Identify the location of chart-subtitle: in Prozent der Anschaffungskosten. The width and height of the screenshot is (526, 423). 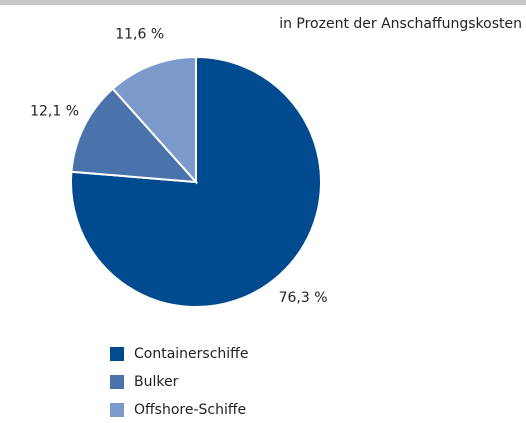
(400, 24).